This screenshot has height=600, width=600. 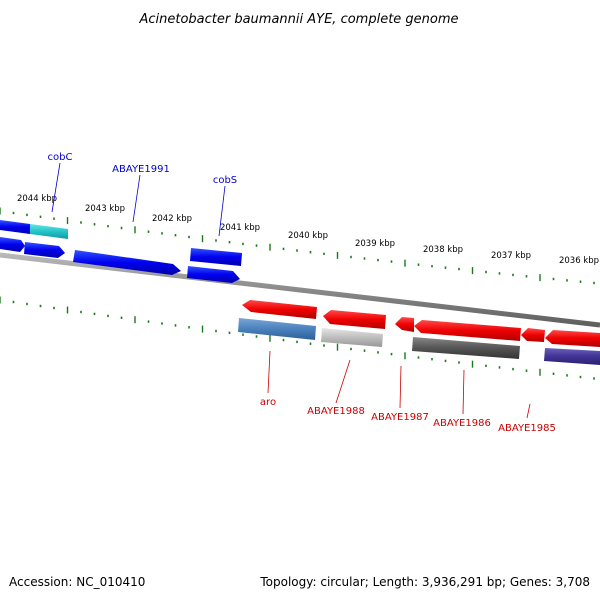 I want to click on gene-label-cobS: cobS, so click(x=225, y=180).